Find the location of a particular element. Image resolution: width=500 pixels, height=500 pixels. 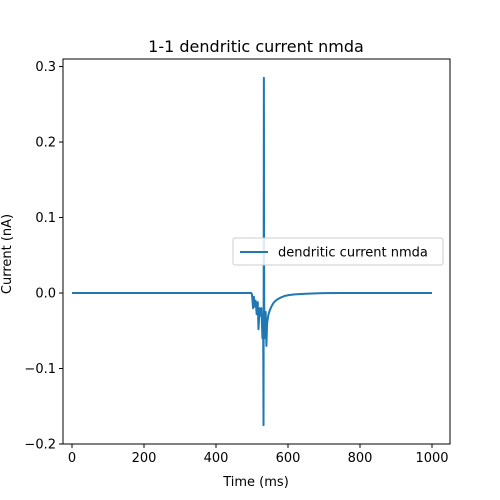

legend-box is located at coordinates (338, 251).